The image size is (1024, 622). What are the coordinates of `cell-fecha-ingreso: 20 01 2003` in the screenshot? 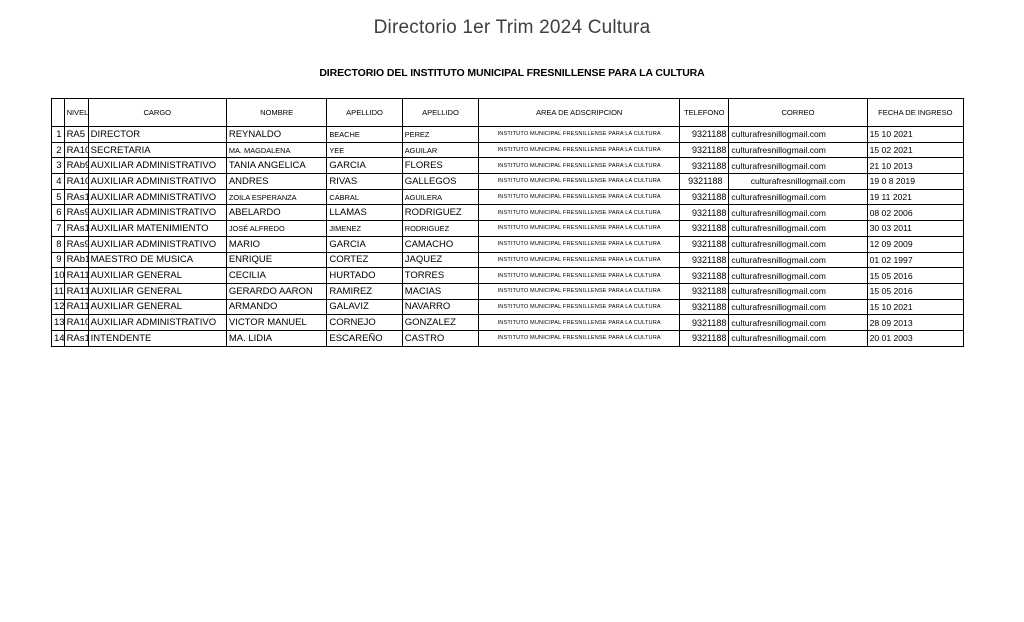 It's located at (915, 338).